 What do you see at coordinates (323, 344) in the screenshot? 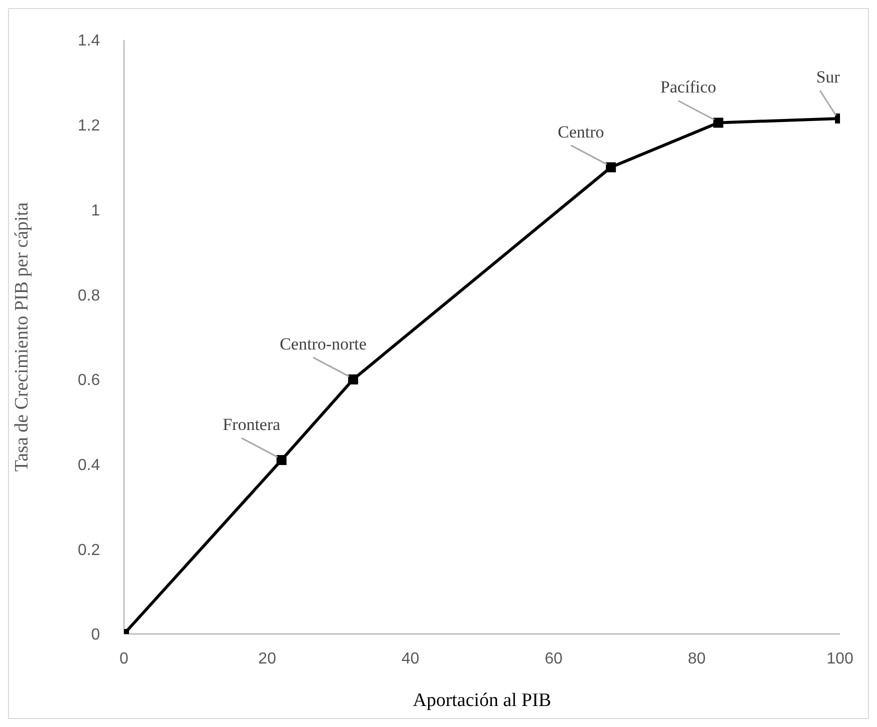
I see `annotation: Centro-norte` at bounding box center [323, 344].